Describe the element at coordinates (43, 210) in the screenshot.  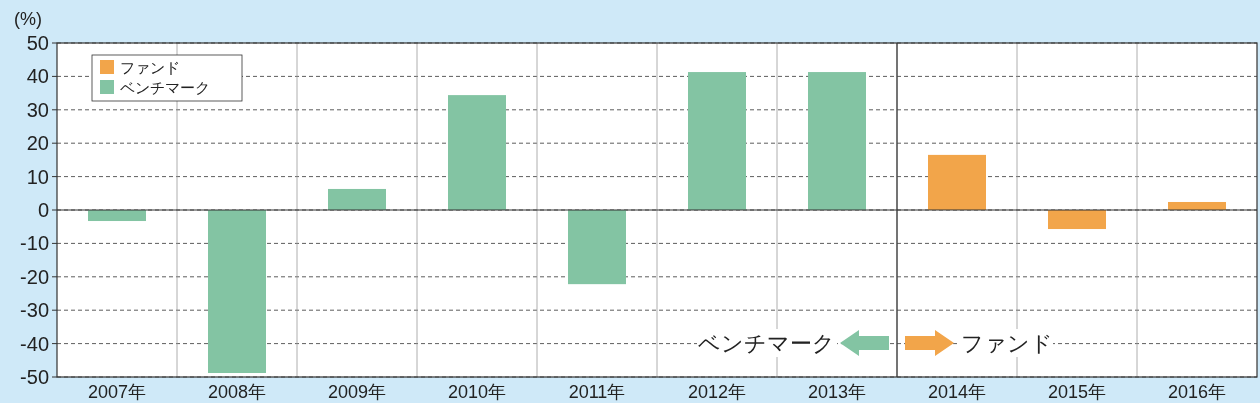
I see `y-tick-label: 0` at that location.